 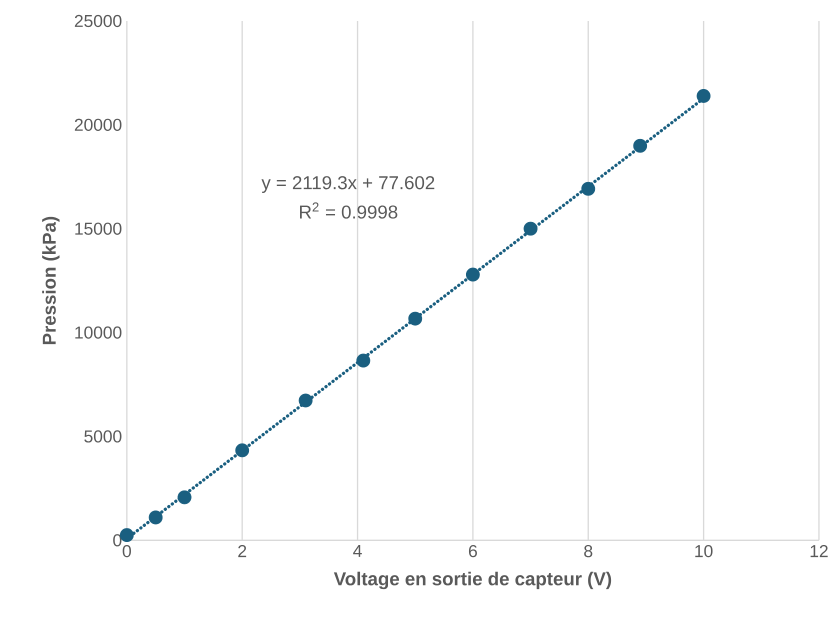 What do you see at coordinates (473, 581) in the screenshot?
I see `x-axis-title: Voltage en sortie de capteur (V)` at bounding box center [473, 581].